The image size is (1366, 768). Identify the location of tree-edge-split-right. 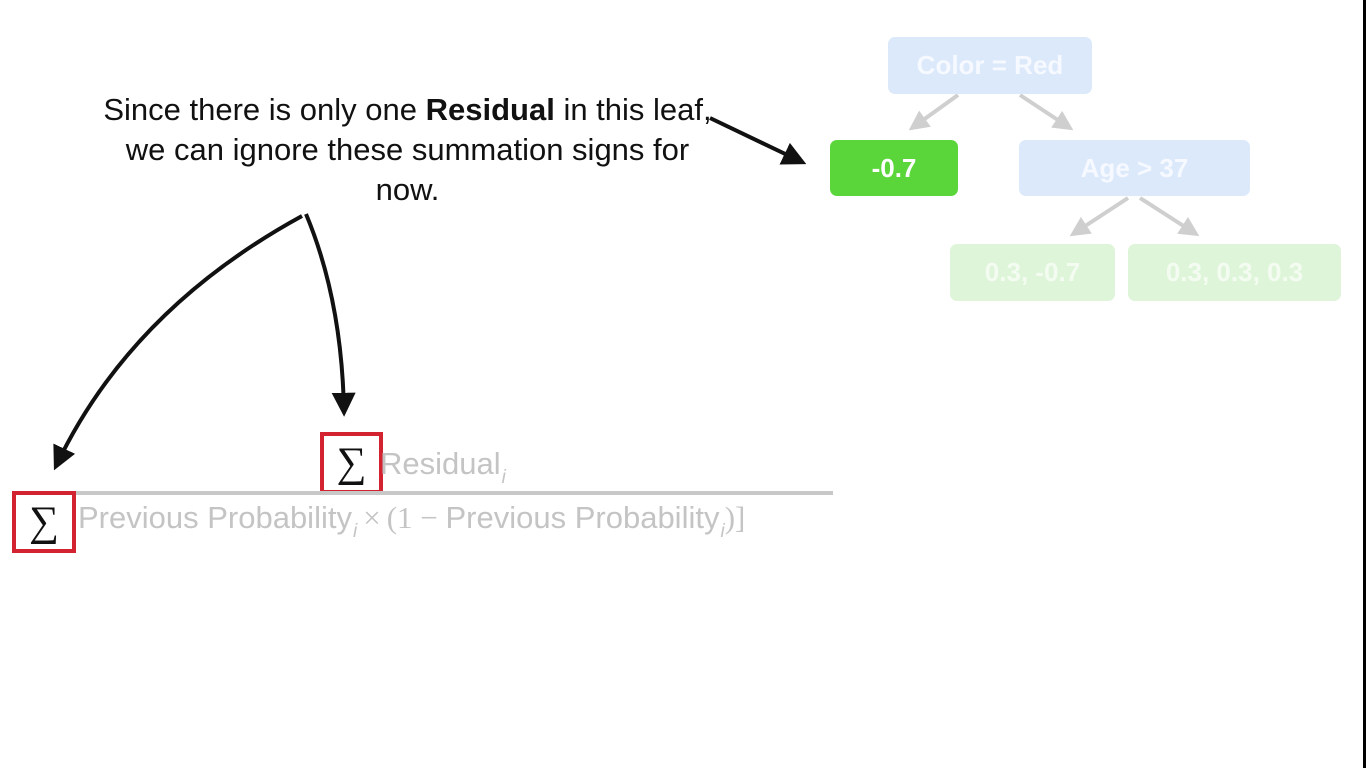
(1169, 216).